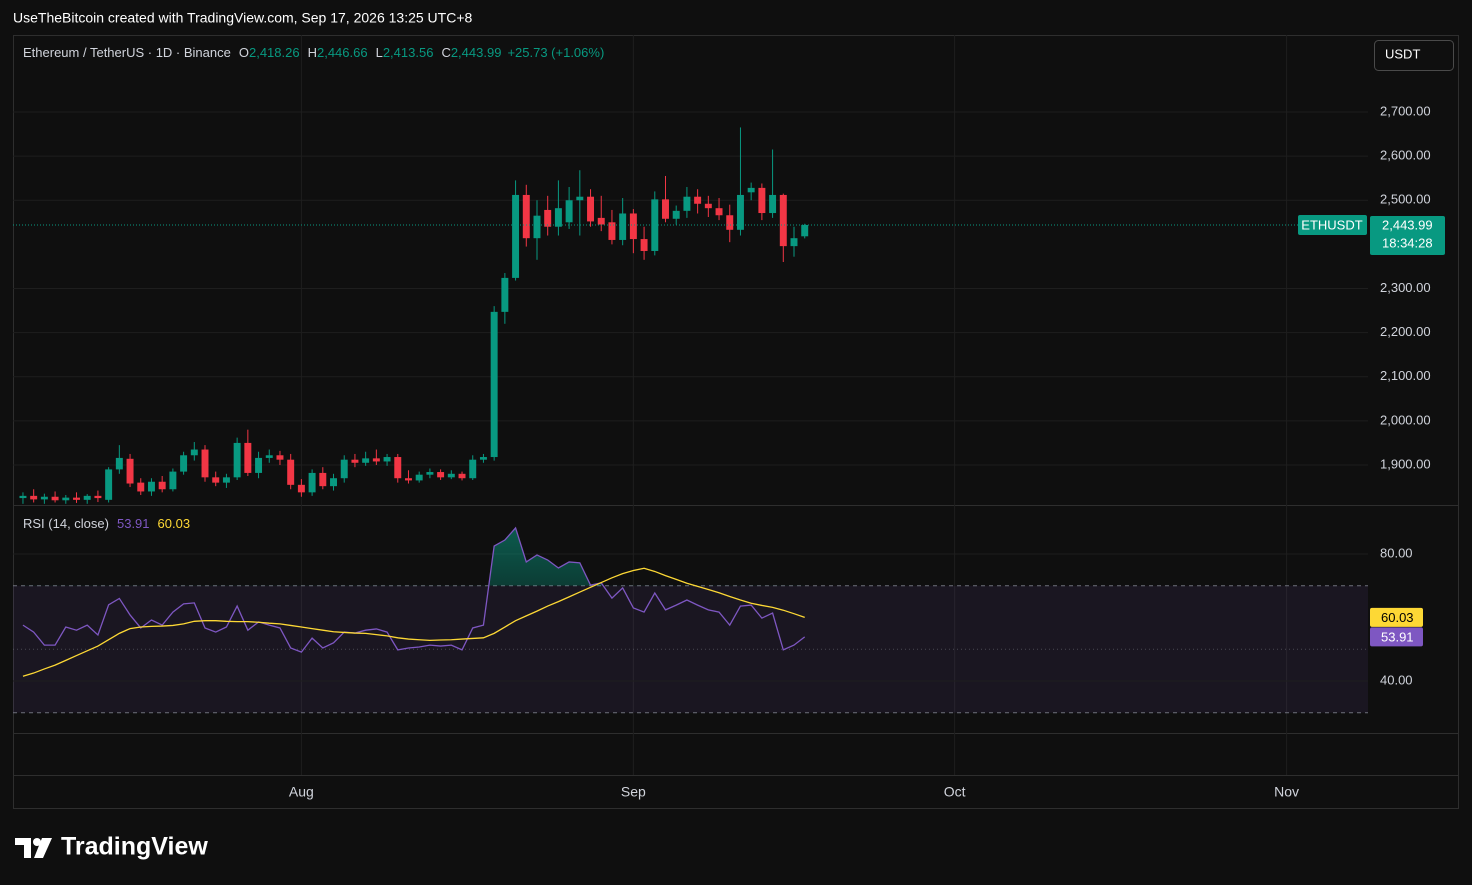 The image size is (1472, 885). What do you see at coordinates (1405, 331) in the screenshot?
I see `y-tick-label: 2,200.00` at bounding box center [1405, 331].